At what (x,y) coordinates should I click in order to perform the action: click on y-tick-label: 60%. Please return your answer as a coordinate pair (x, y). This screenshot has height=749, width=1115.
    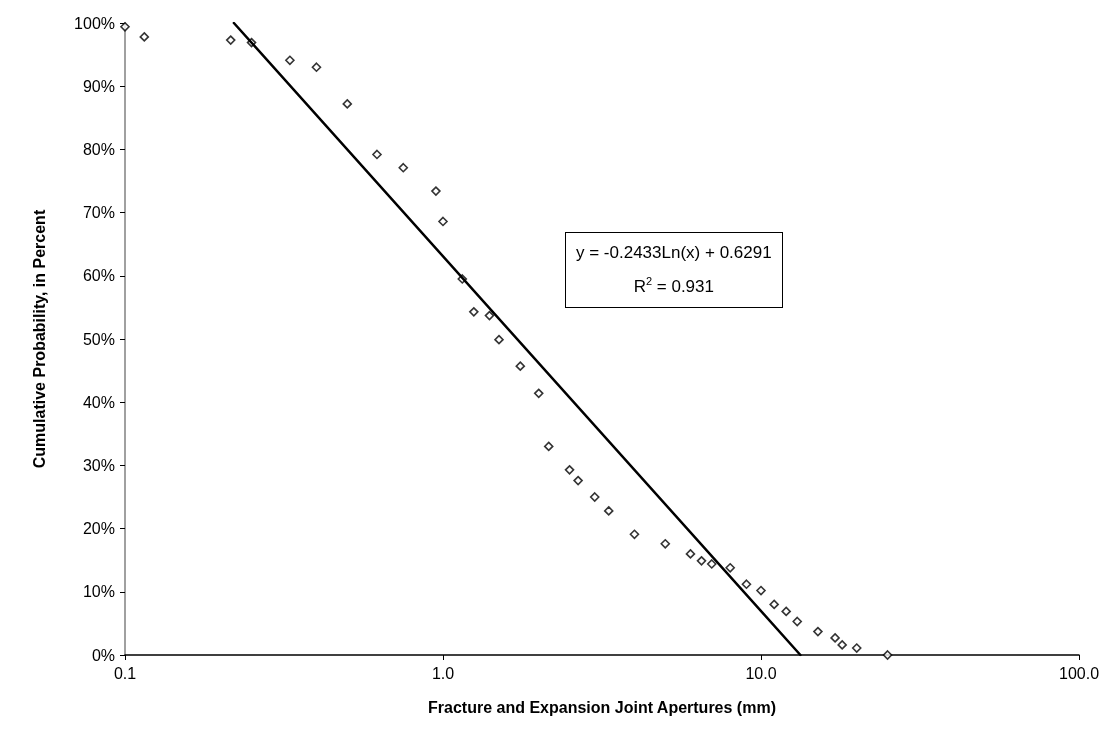
    Looking at the image, I should click on (98, 276).